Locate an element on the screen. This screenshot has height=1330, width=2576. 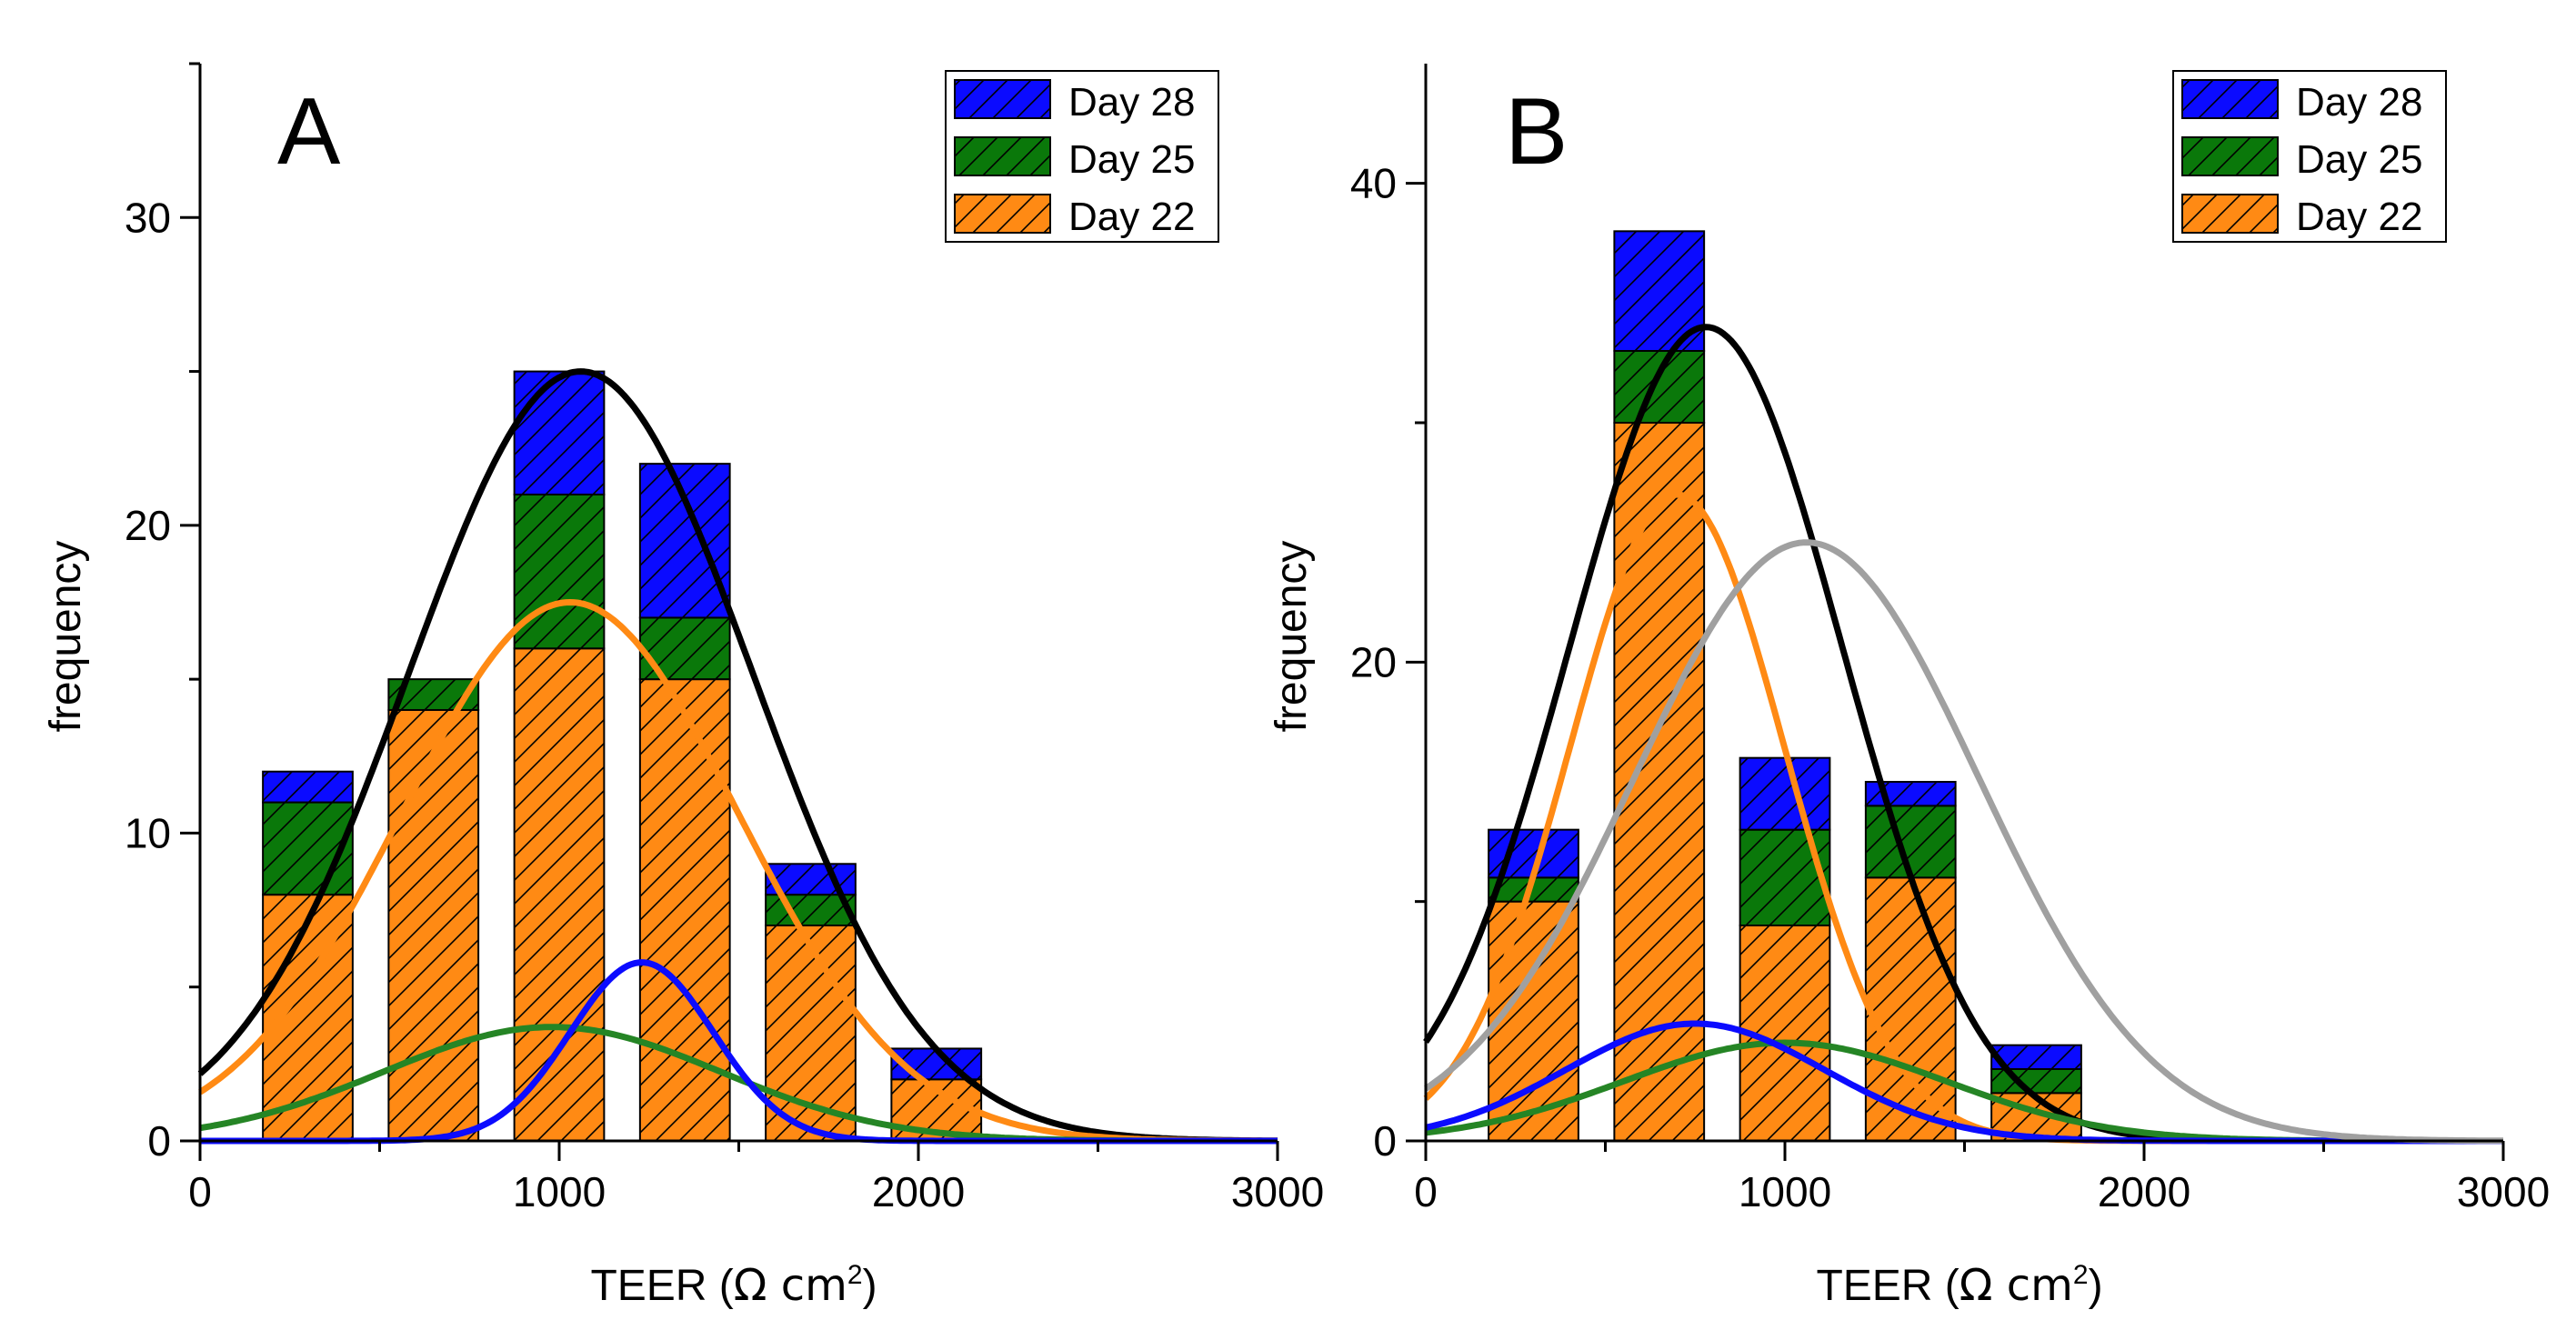
panel-b-x-title-unit: Ω cm is located at coordinates (2016, 1286).